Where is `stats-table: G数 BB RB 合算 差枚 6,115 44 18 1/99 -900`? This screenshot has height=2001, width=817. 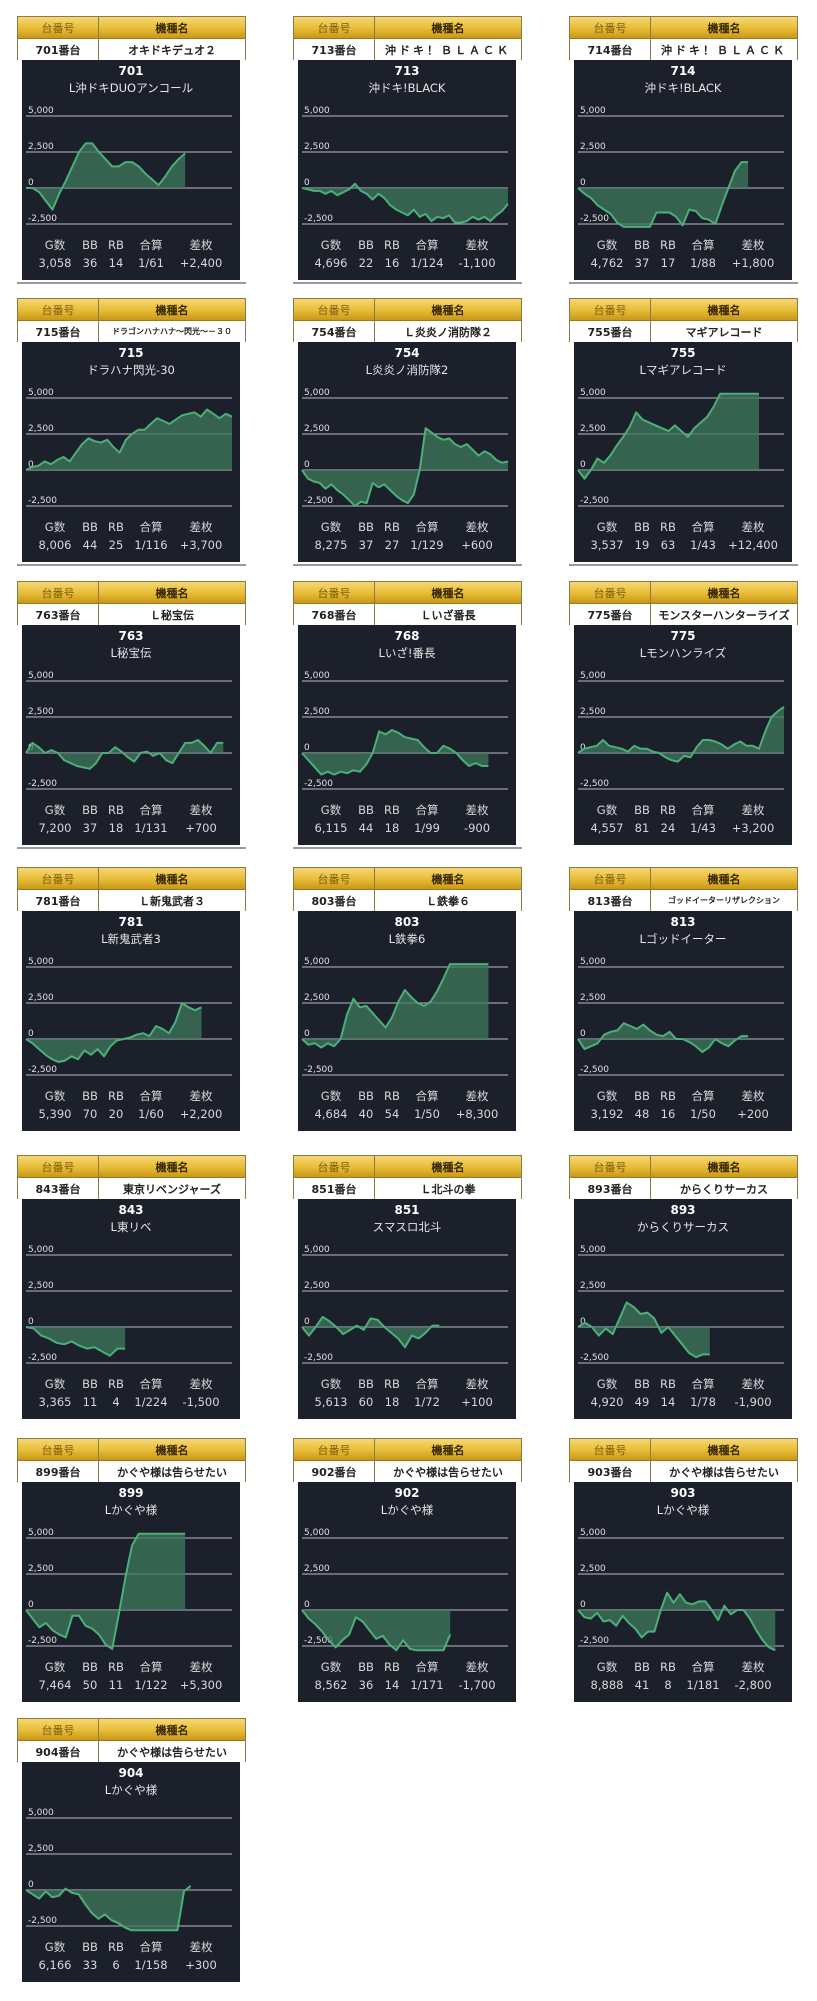
stats-table: G数 BB RB 合算 差枚 6,115 44 18 1/99 -900 is located at coordinates (407, 819).